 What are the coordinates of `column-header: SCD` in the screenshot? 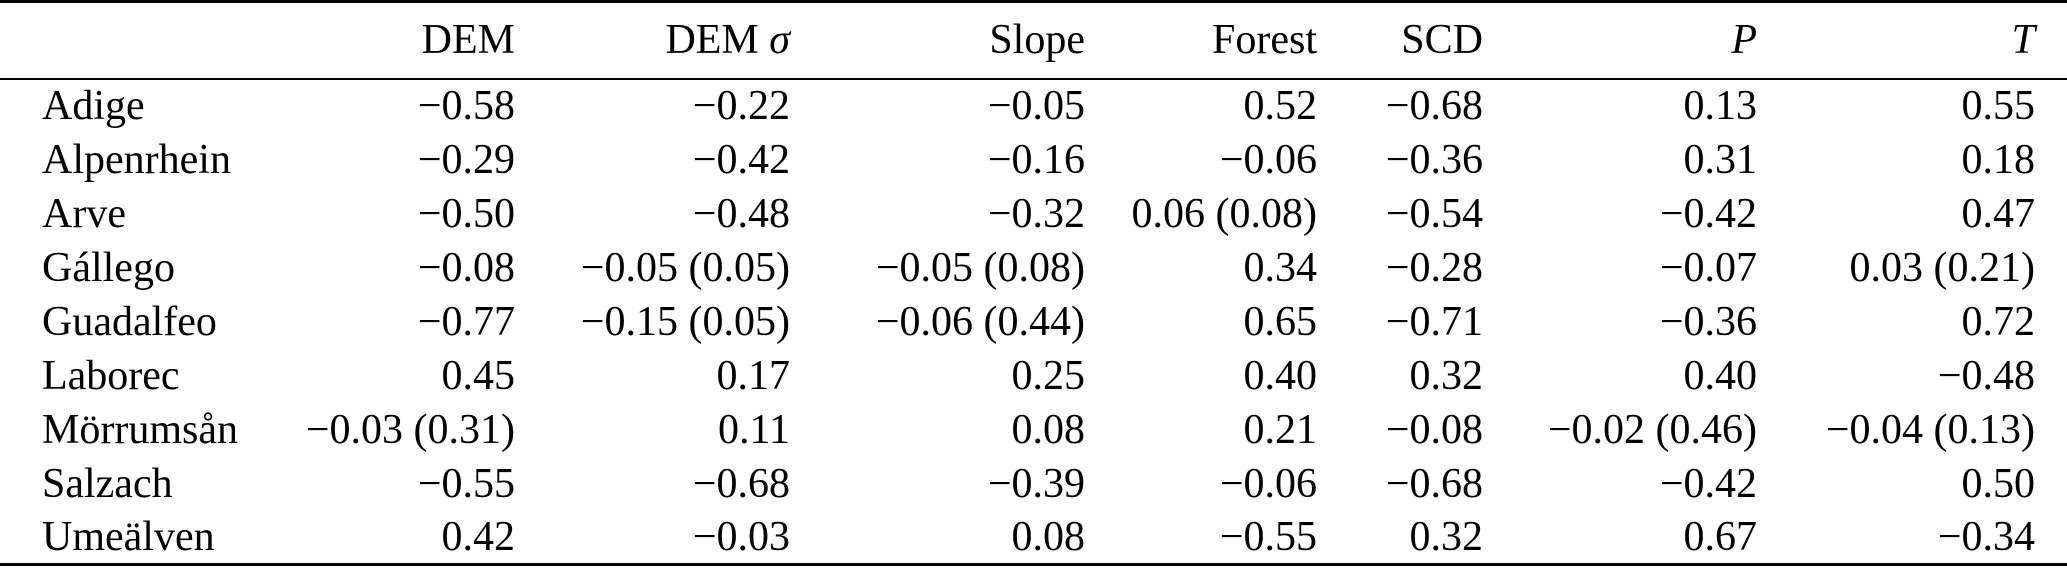 It's located at (1400, 40).